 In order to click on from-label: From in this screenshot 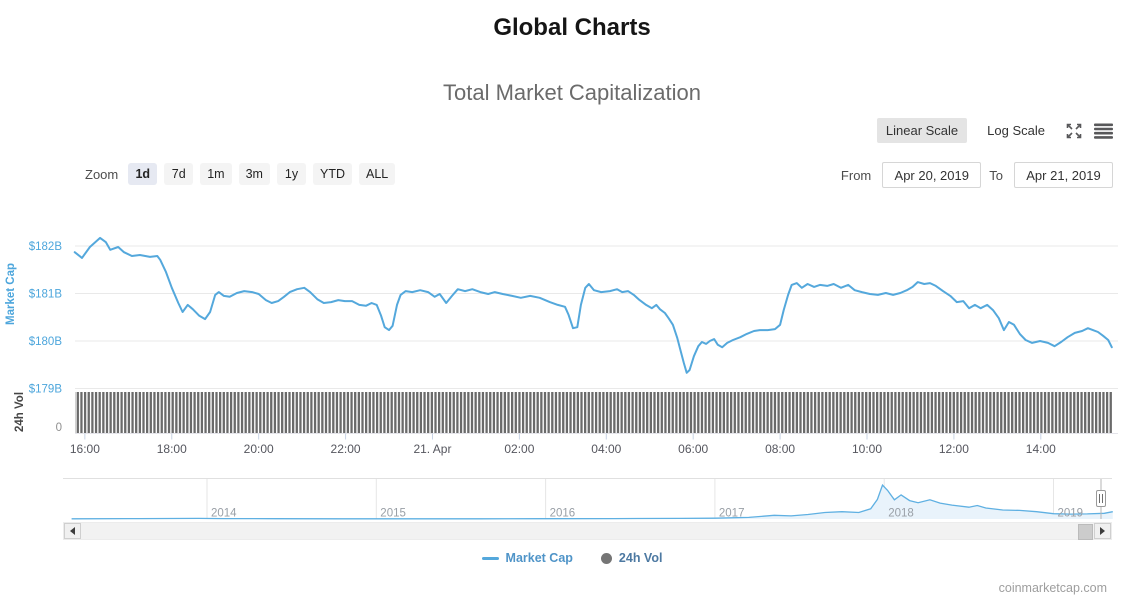, I will do `click(856, 175)`.